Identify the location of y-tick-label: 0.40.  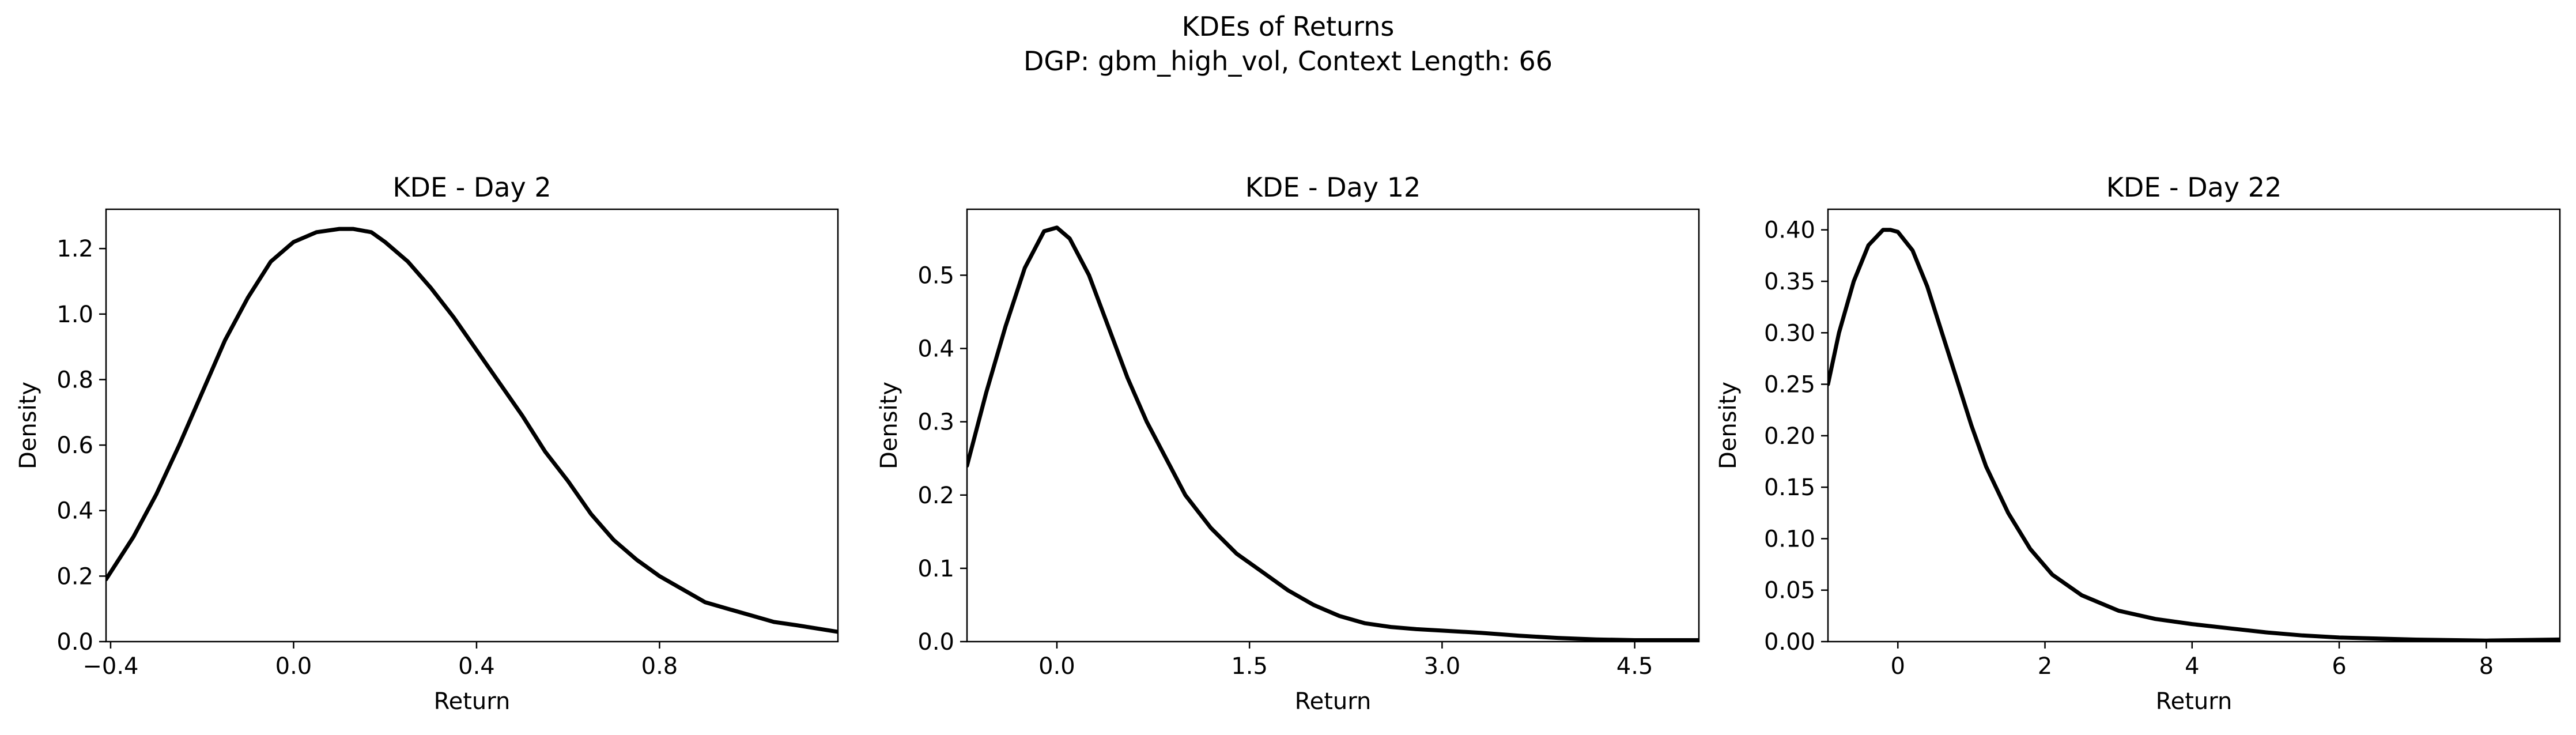
(1789, 230).